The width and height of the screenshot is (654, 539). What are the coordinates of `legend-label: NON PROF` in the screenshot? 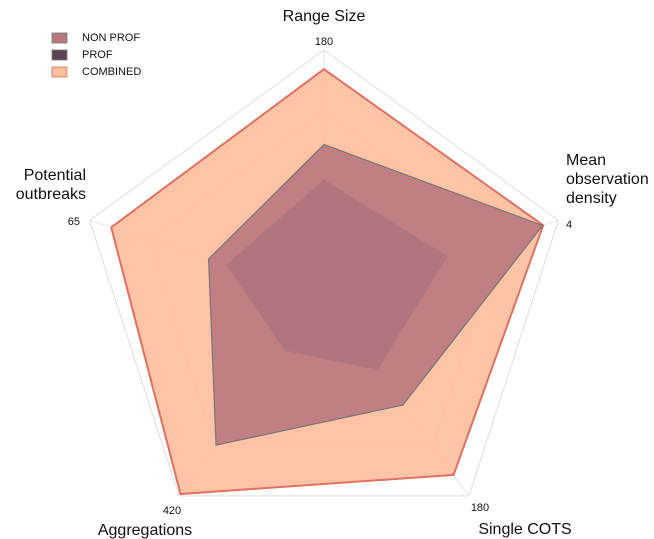 It's located at (111, 38).